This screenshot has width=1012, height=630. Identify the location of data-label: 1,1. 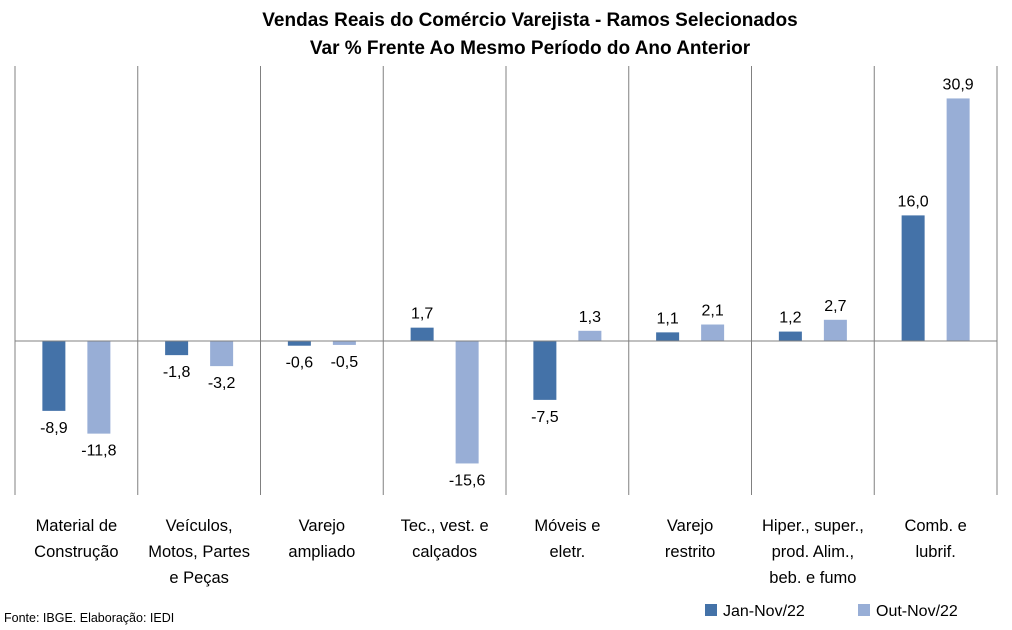
(668, 318).